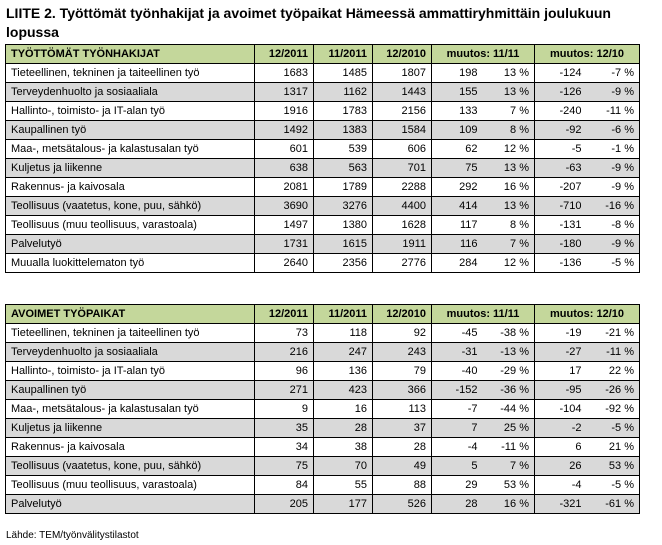  What do you see at coordinates (343, 168) in the screenshot?
I see `value-cell: 563` at bounding box center [343, 168].